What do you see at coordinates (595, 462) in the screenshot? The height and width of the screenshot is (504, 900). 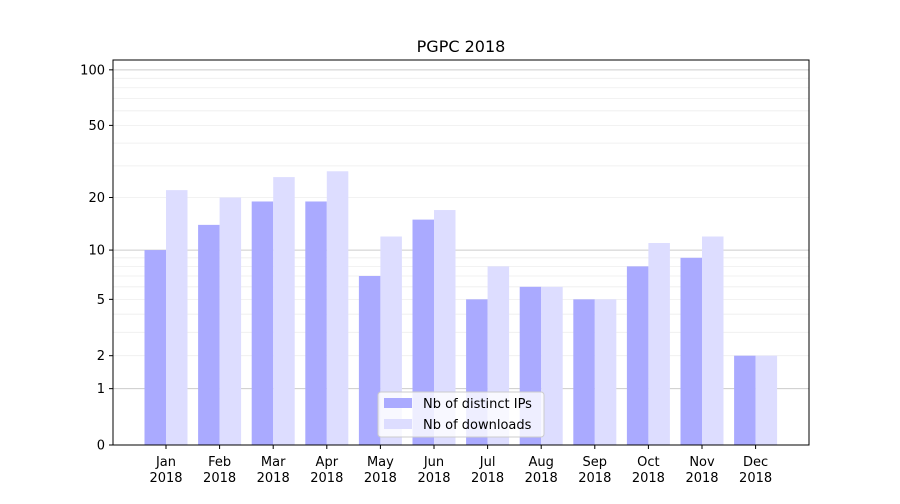 I see `x-tick-label: Sep` at bounding box center [595, 462].